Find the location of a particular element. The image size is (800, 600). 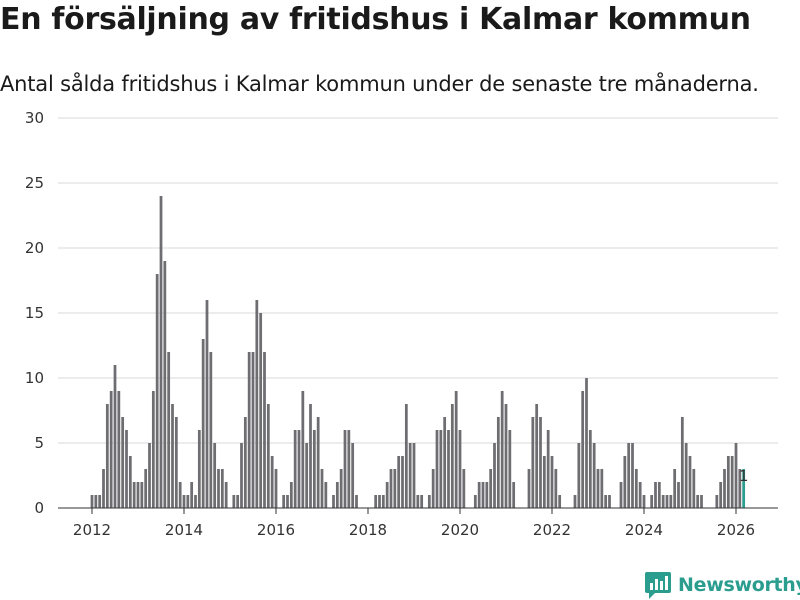

y-tick-label: 5 is located at coordinates (39, 443).